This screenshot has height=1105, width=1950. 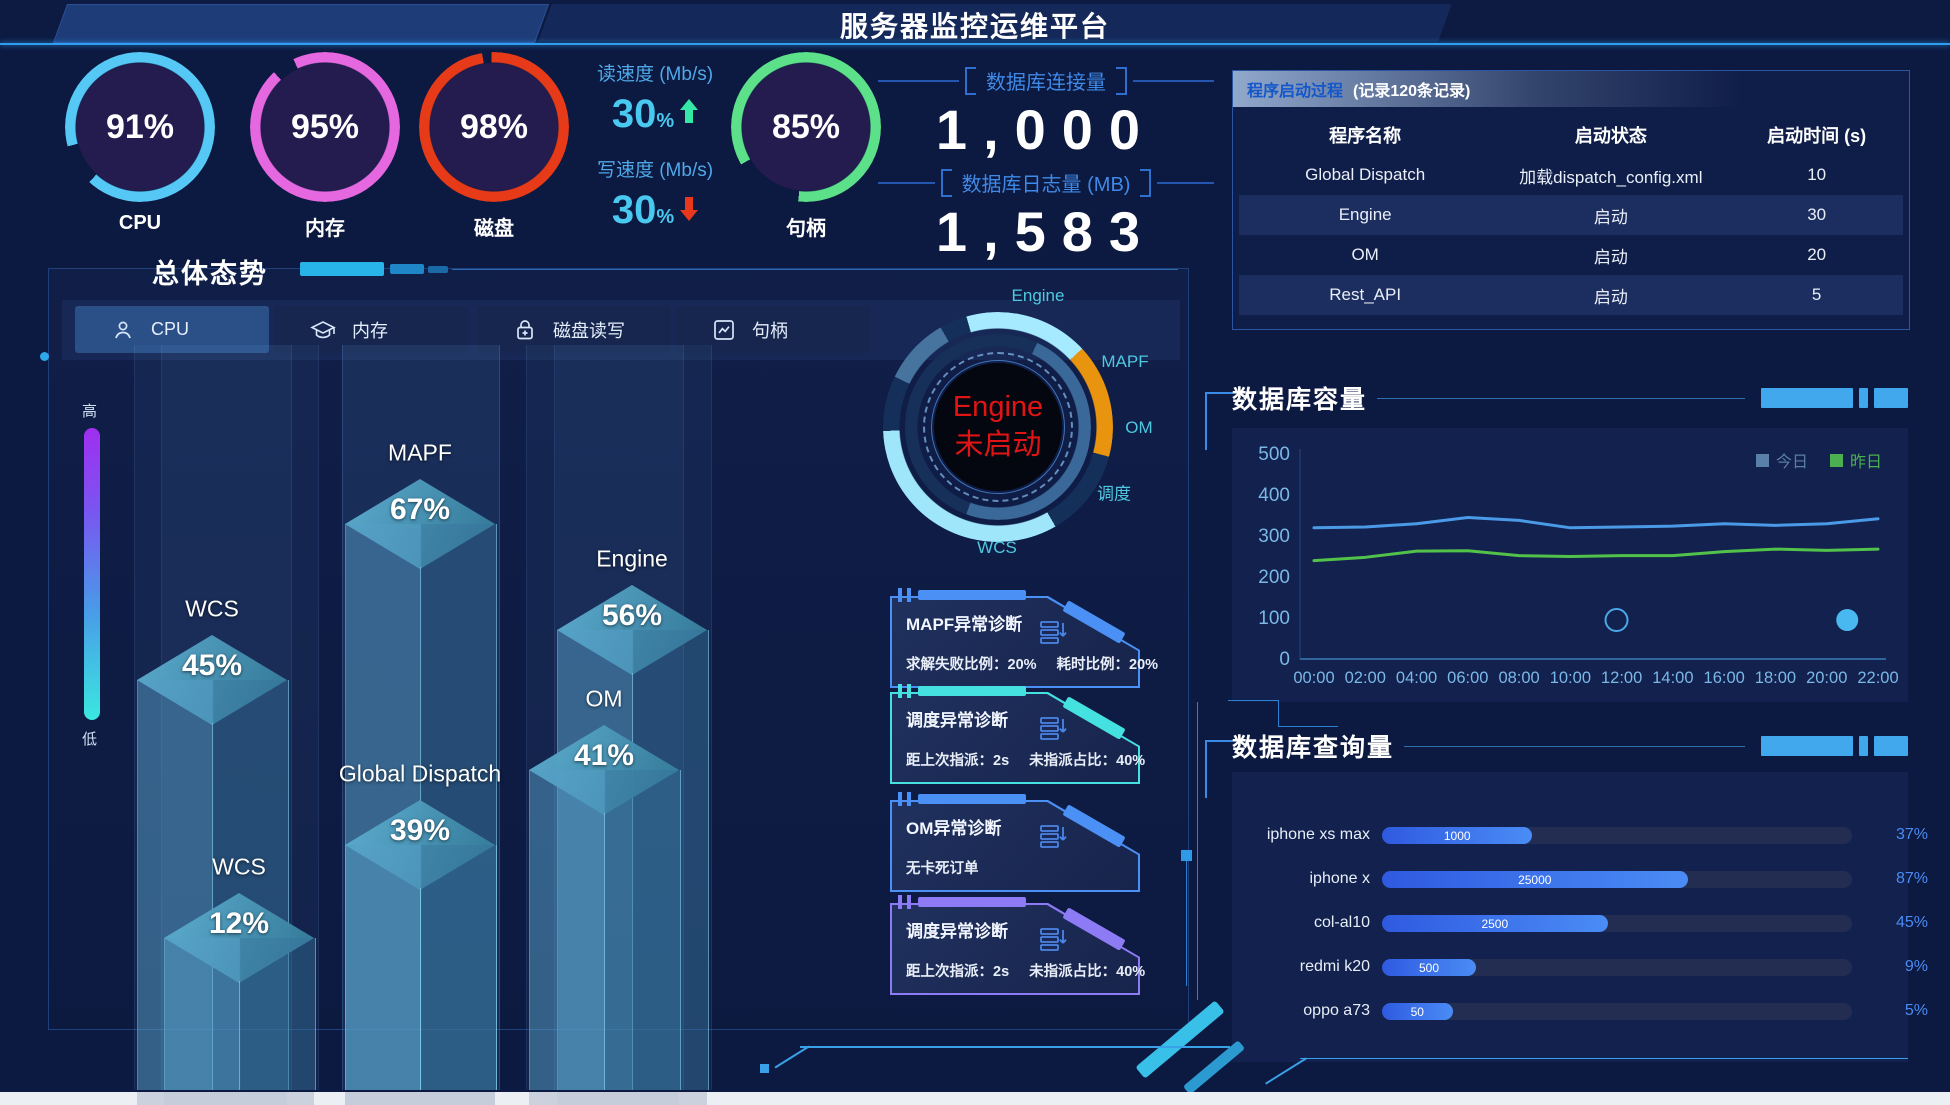 What do you see at coordinates (689, 208) in the screenshot?
I see `arrow-down-icon` at bounding box center [689, 208].